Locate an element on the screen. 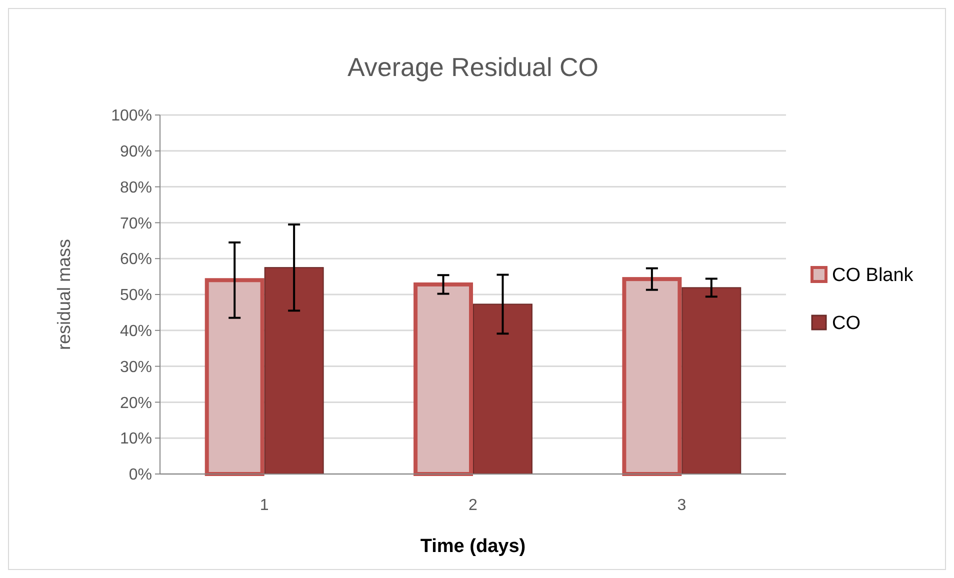 The image size is (954, 578). x-axis-title: Time (days) is located at coordinates (473, 546).